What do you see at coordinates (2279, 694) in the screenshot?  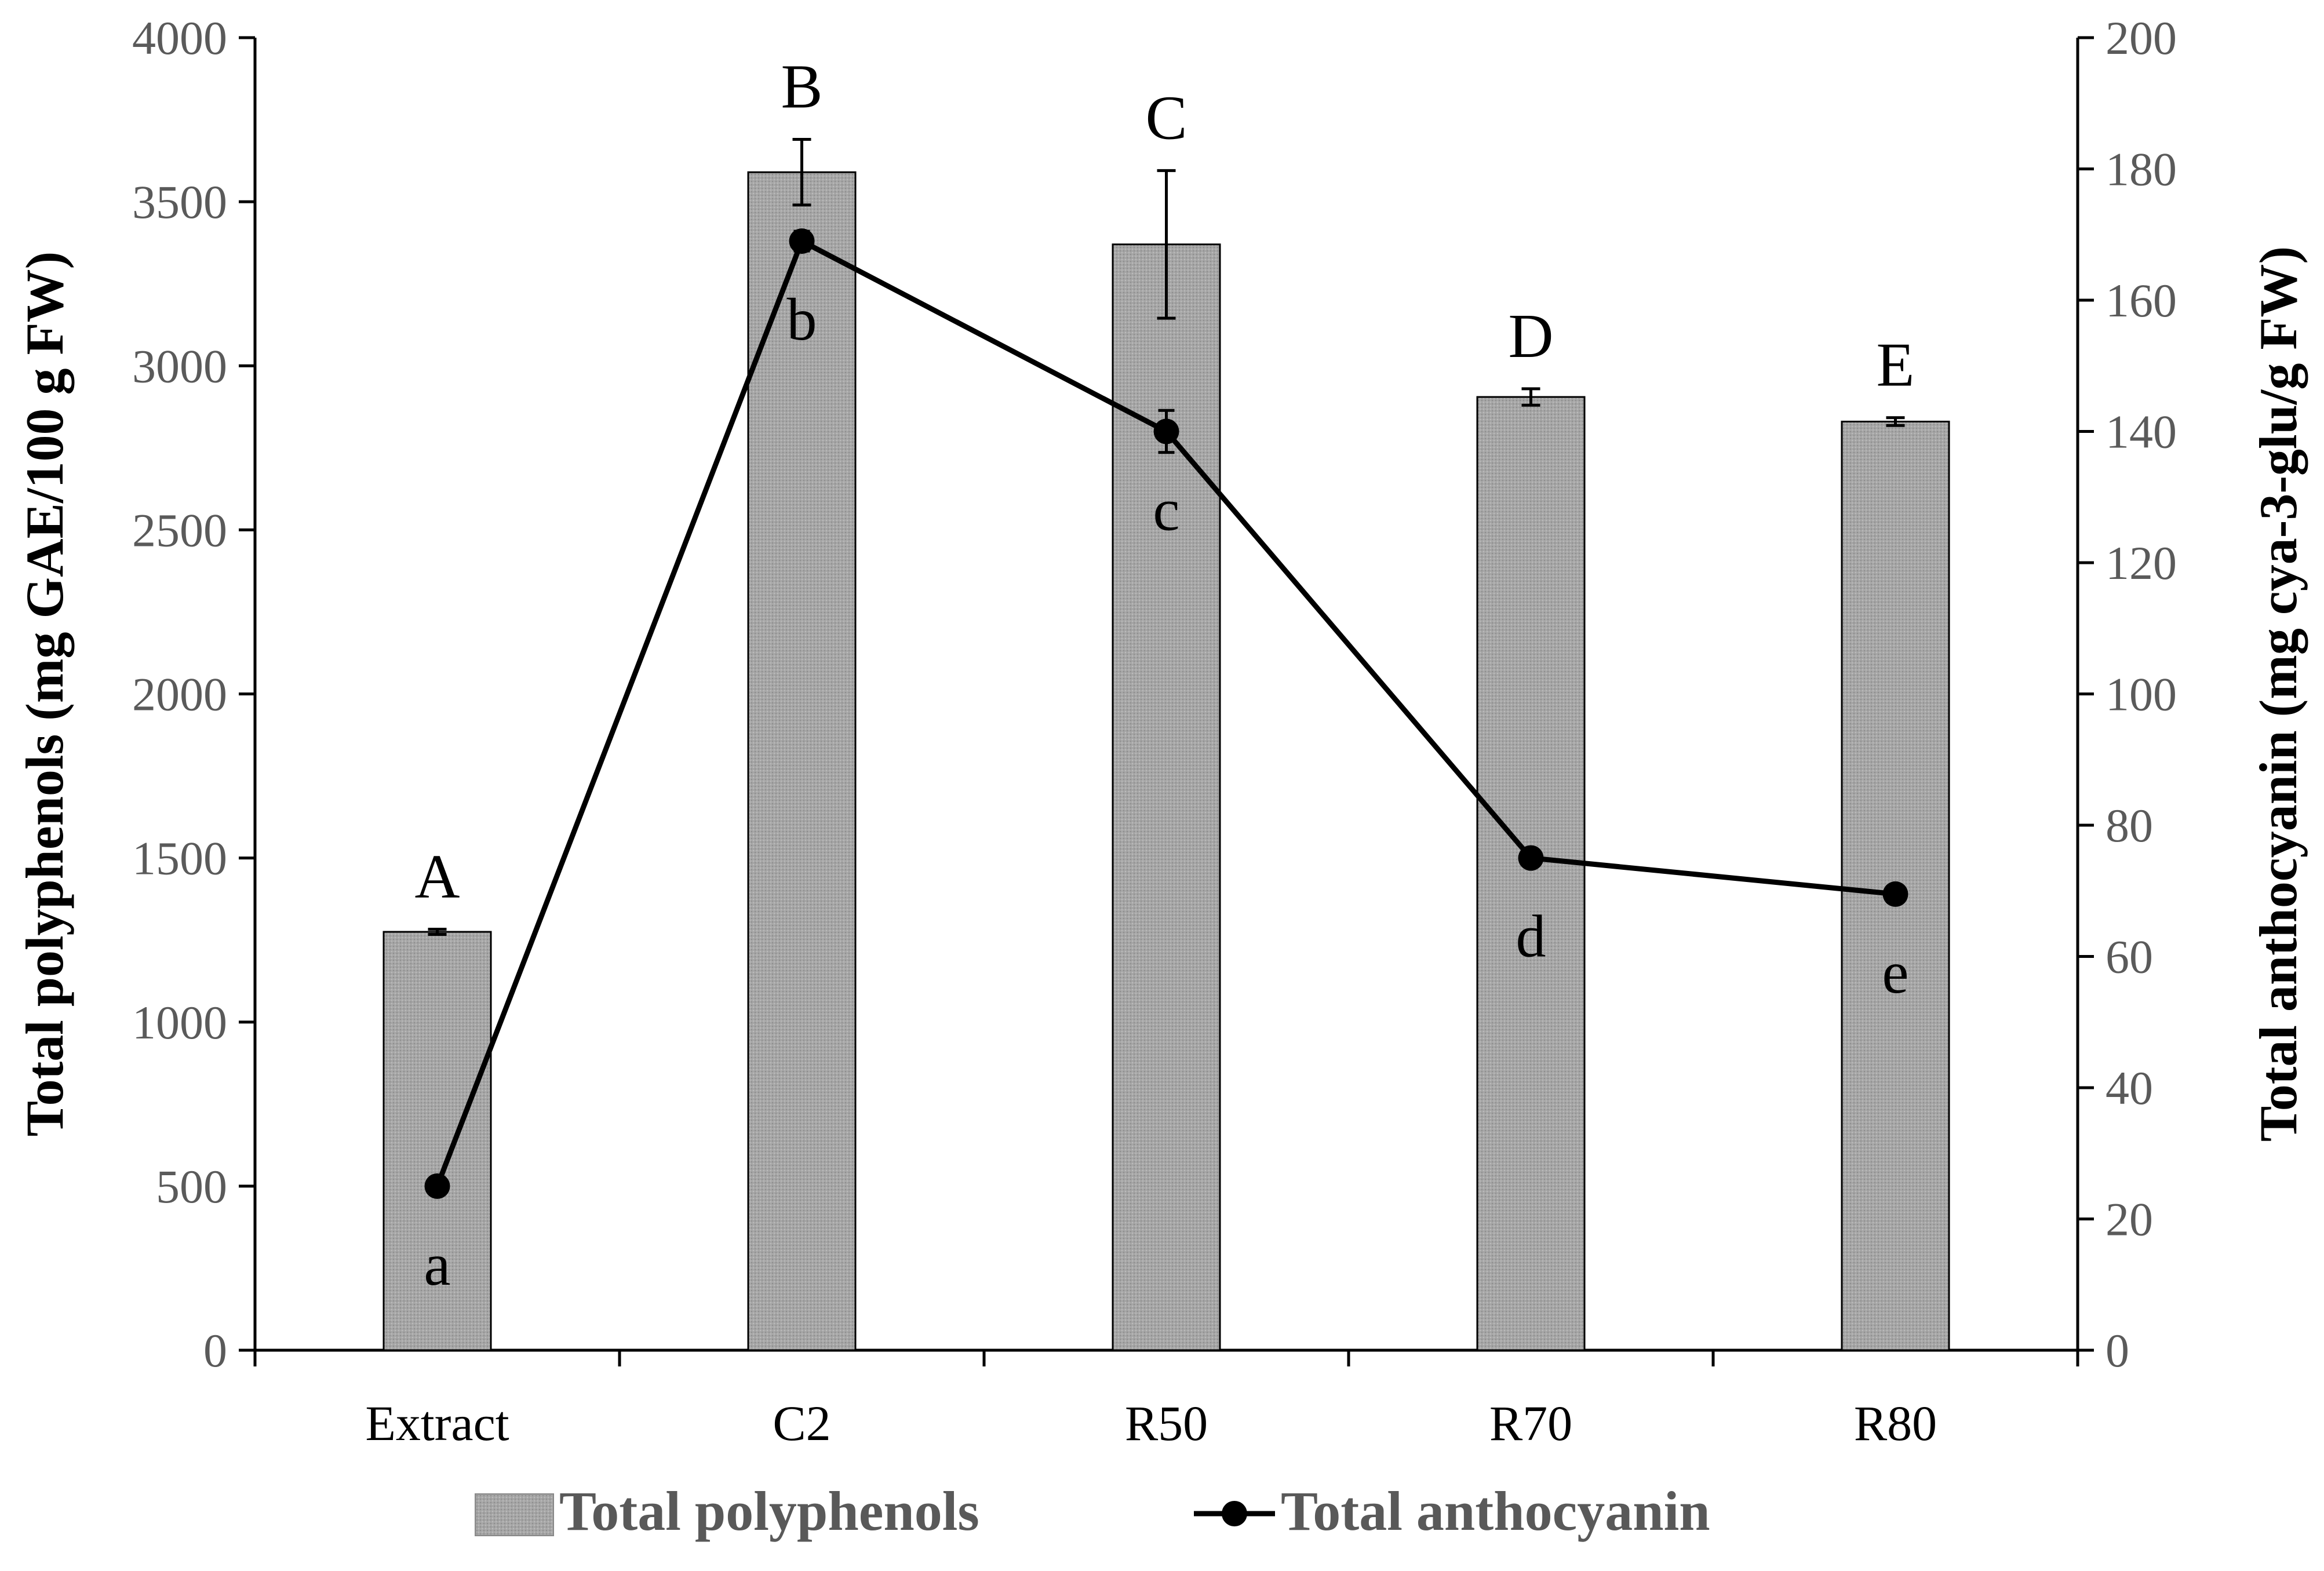 I see `y2-axis-title: Total anthocyanin (mg cya-3-glu/g FW)` at bounding box center [2279, 694].